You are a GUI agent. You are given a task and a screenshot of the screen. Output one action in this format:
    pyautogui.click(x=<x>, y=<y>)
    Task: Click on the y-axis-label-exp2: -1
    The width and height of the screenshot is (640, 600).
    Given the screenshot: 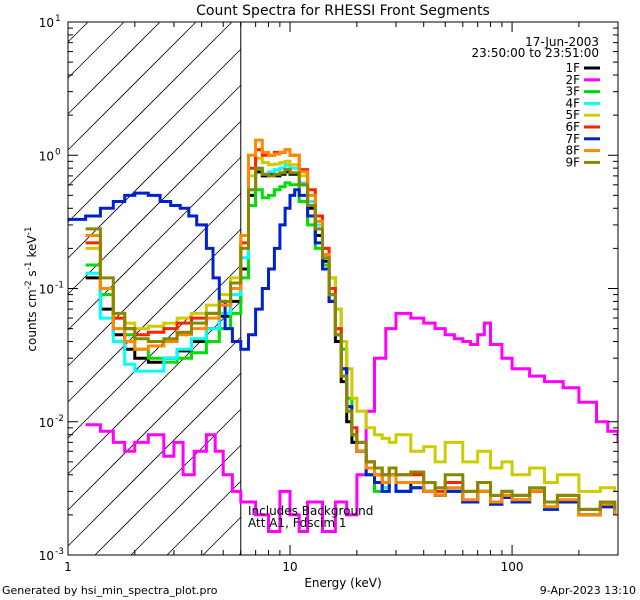 What is the action you would take?
    pyautogui.click(x=29, y=265)
    